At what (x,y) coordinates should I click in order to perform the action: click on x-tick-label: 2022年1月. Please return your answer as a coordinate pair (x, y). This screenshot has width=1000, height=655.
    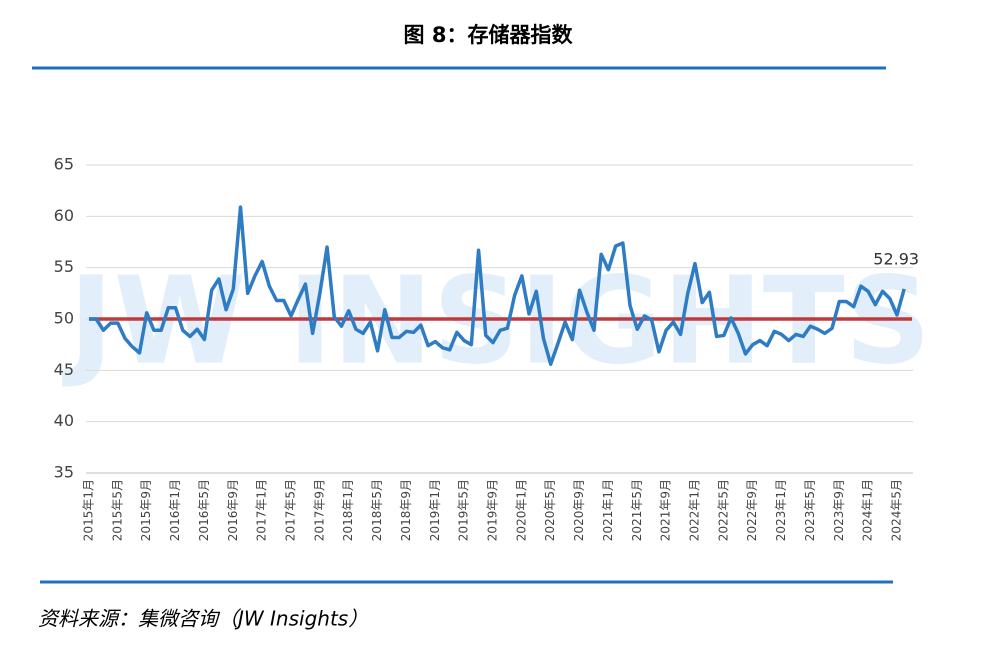
    Looking at the image, I should click on (694, 510).